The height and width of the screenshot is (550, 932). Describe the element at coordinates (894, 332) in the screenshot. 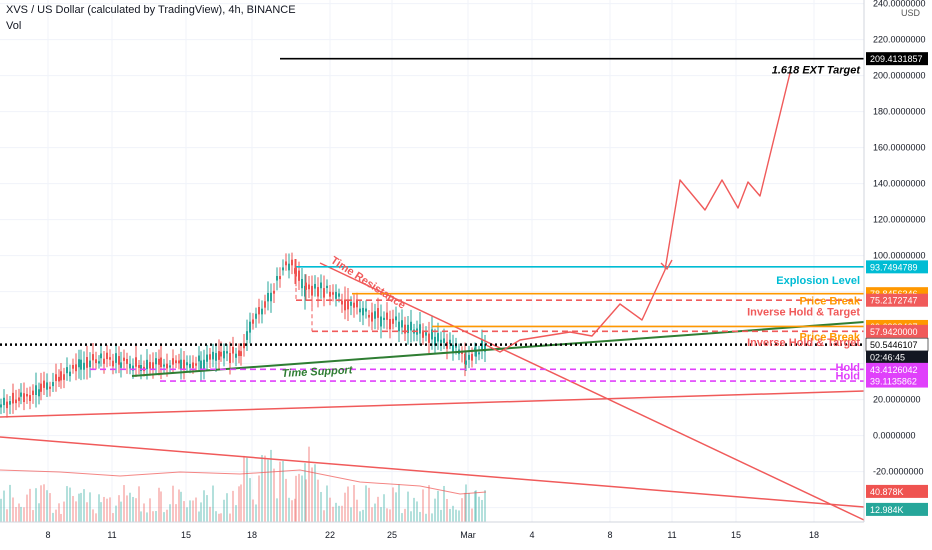

I see `price-badge-label: 57.9420000` at that location.